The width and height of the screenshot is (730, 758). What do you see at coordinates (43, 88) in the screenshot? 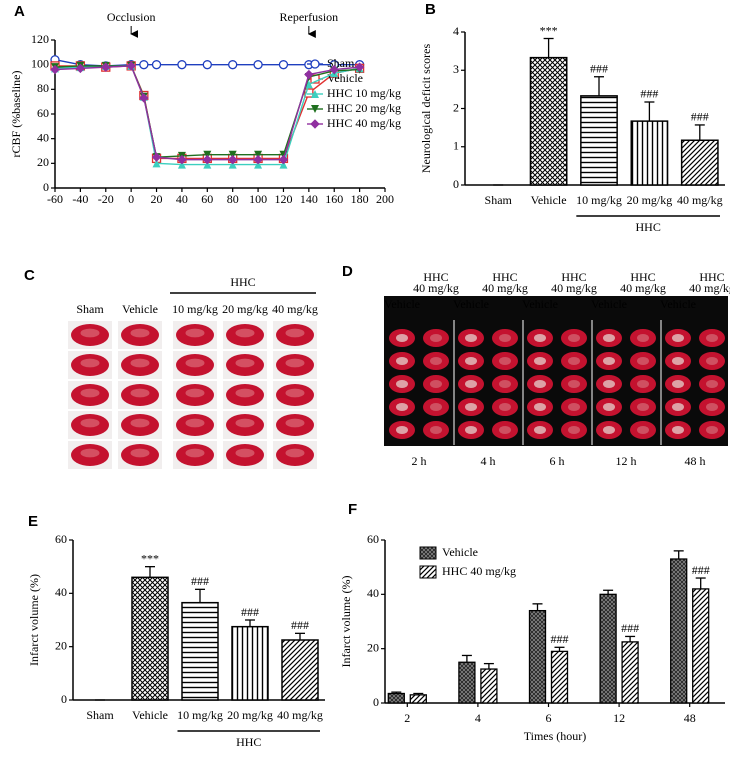
I see `y-tick-label: 80` at bounding box center [43, 88].